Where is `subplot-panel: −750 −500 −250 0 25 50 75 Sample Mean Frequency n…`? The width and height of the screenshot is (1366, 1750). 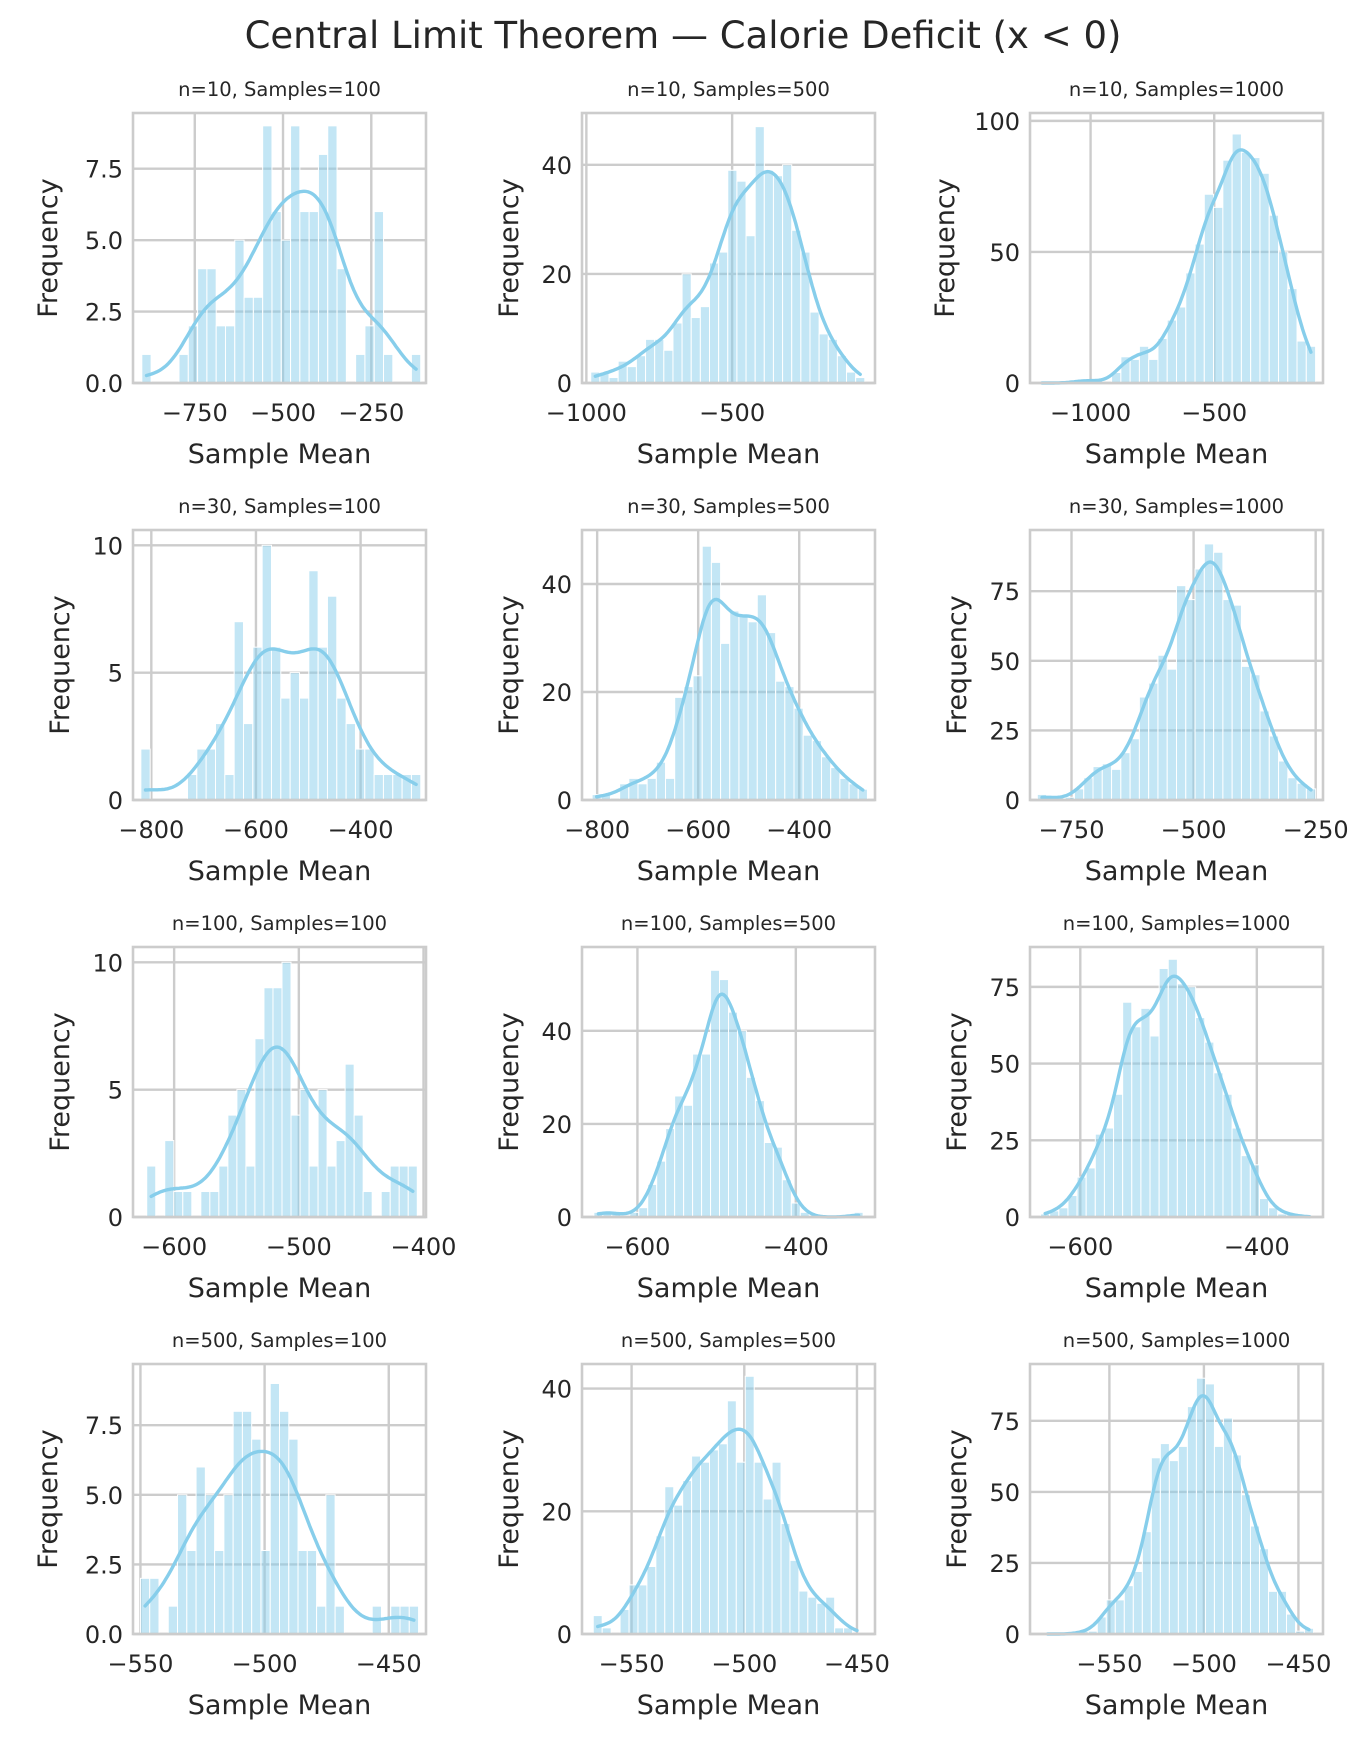
subplot-panel: −750 −500 −250 0 25 50 75 Sample Mean Frequency n… is located at coordinates (1145, 691).